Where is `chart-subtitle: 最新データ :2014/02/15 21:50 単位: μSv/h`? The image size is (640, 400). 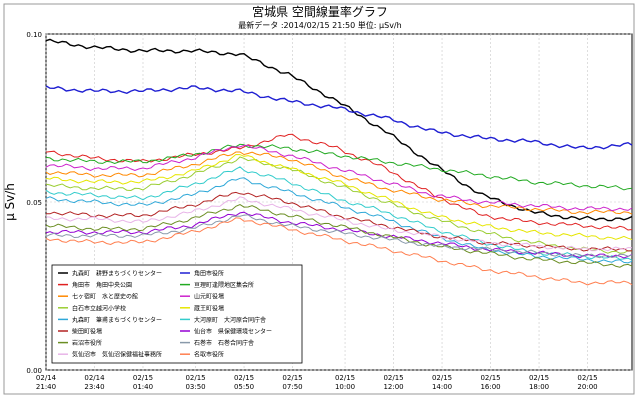
chart-subtitle: 最新データ :2014/02/15 21:50 単位: μSv/h is located at coordinates (319, 25).